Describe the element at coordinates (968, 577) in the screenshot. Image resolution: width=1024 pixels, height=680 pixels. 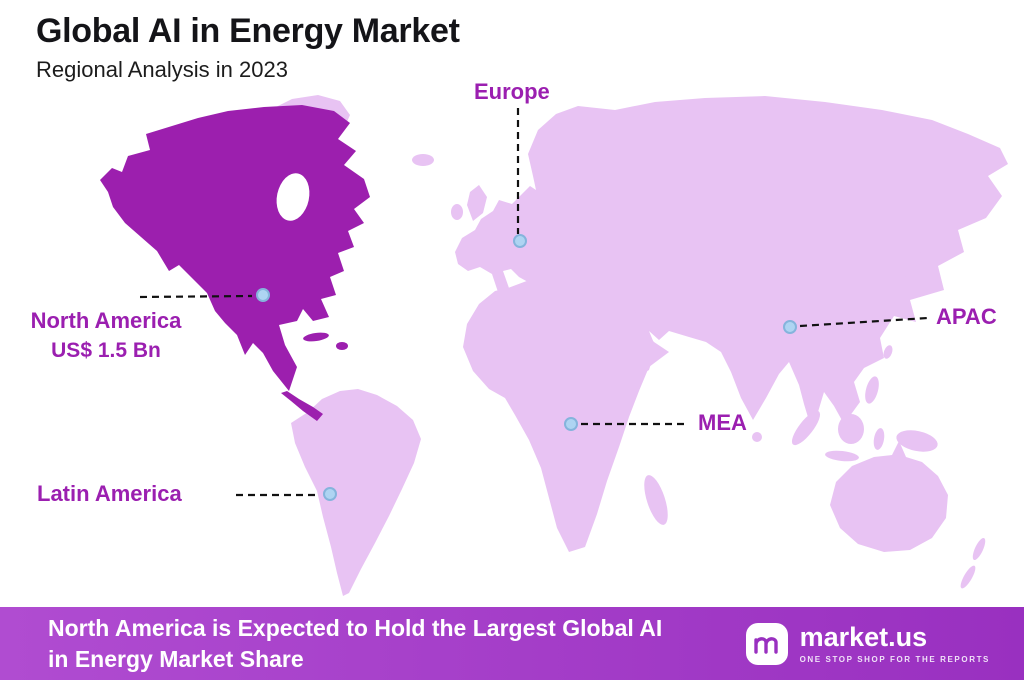
I see `island-new-zealand-south` at that location.